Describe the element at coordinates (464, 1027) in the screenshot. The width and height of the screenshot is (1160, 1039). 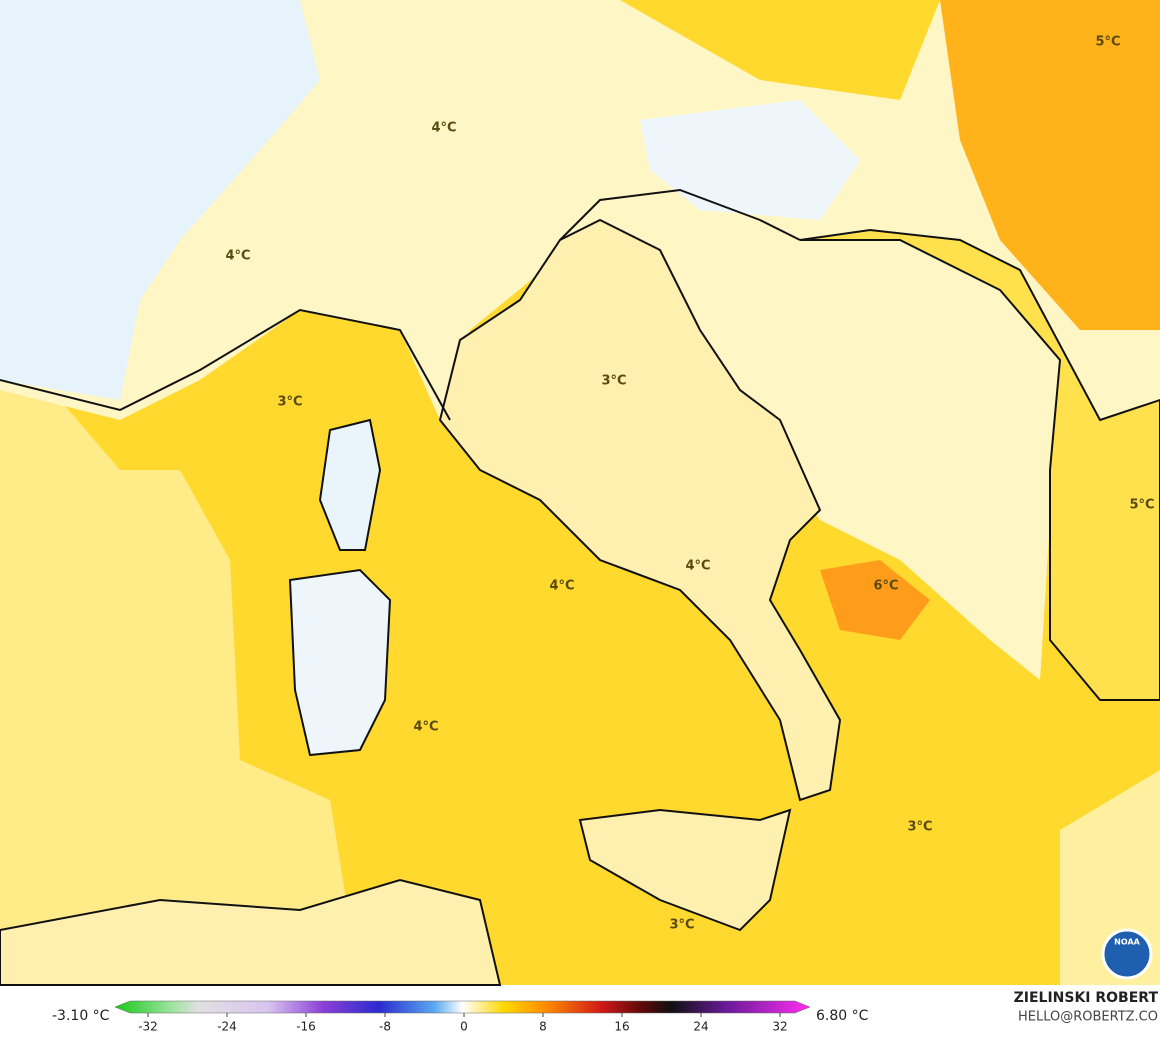
I see `colorbar-tick-label: 0` at that location.